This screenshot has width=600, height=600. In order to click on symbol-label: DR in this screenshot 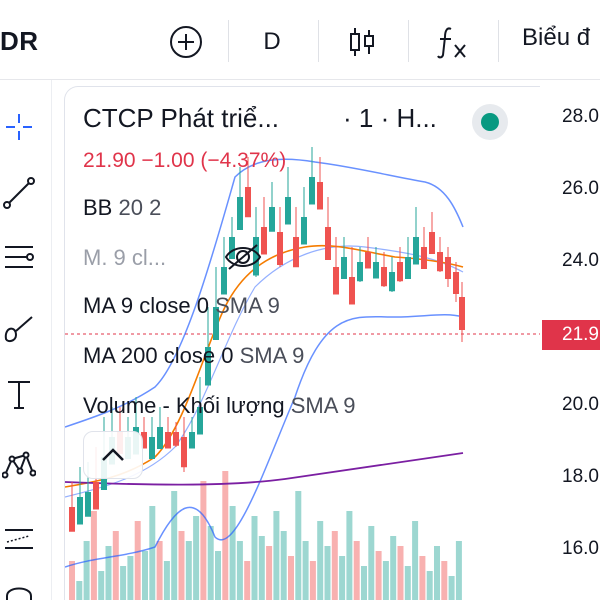, I will do `click(19, 41)`.